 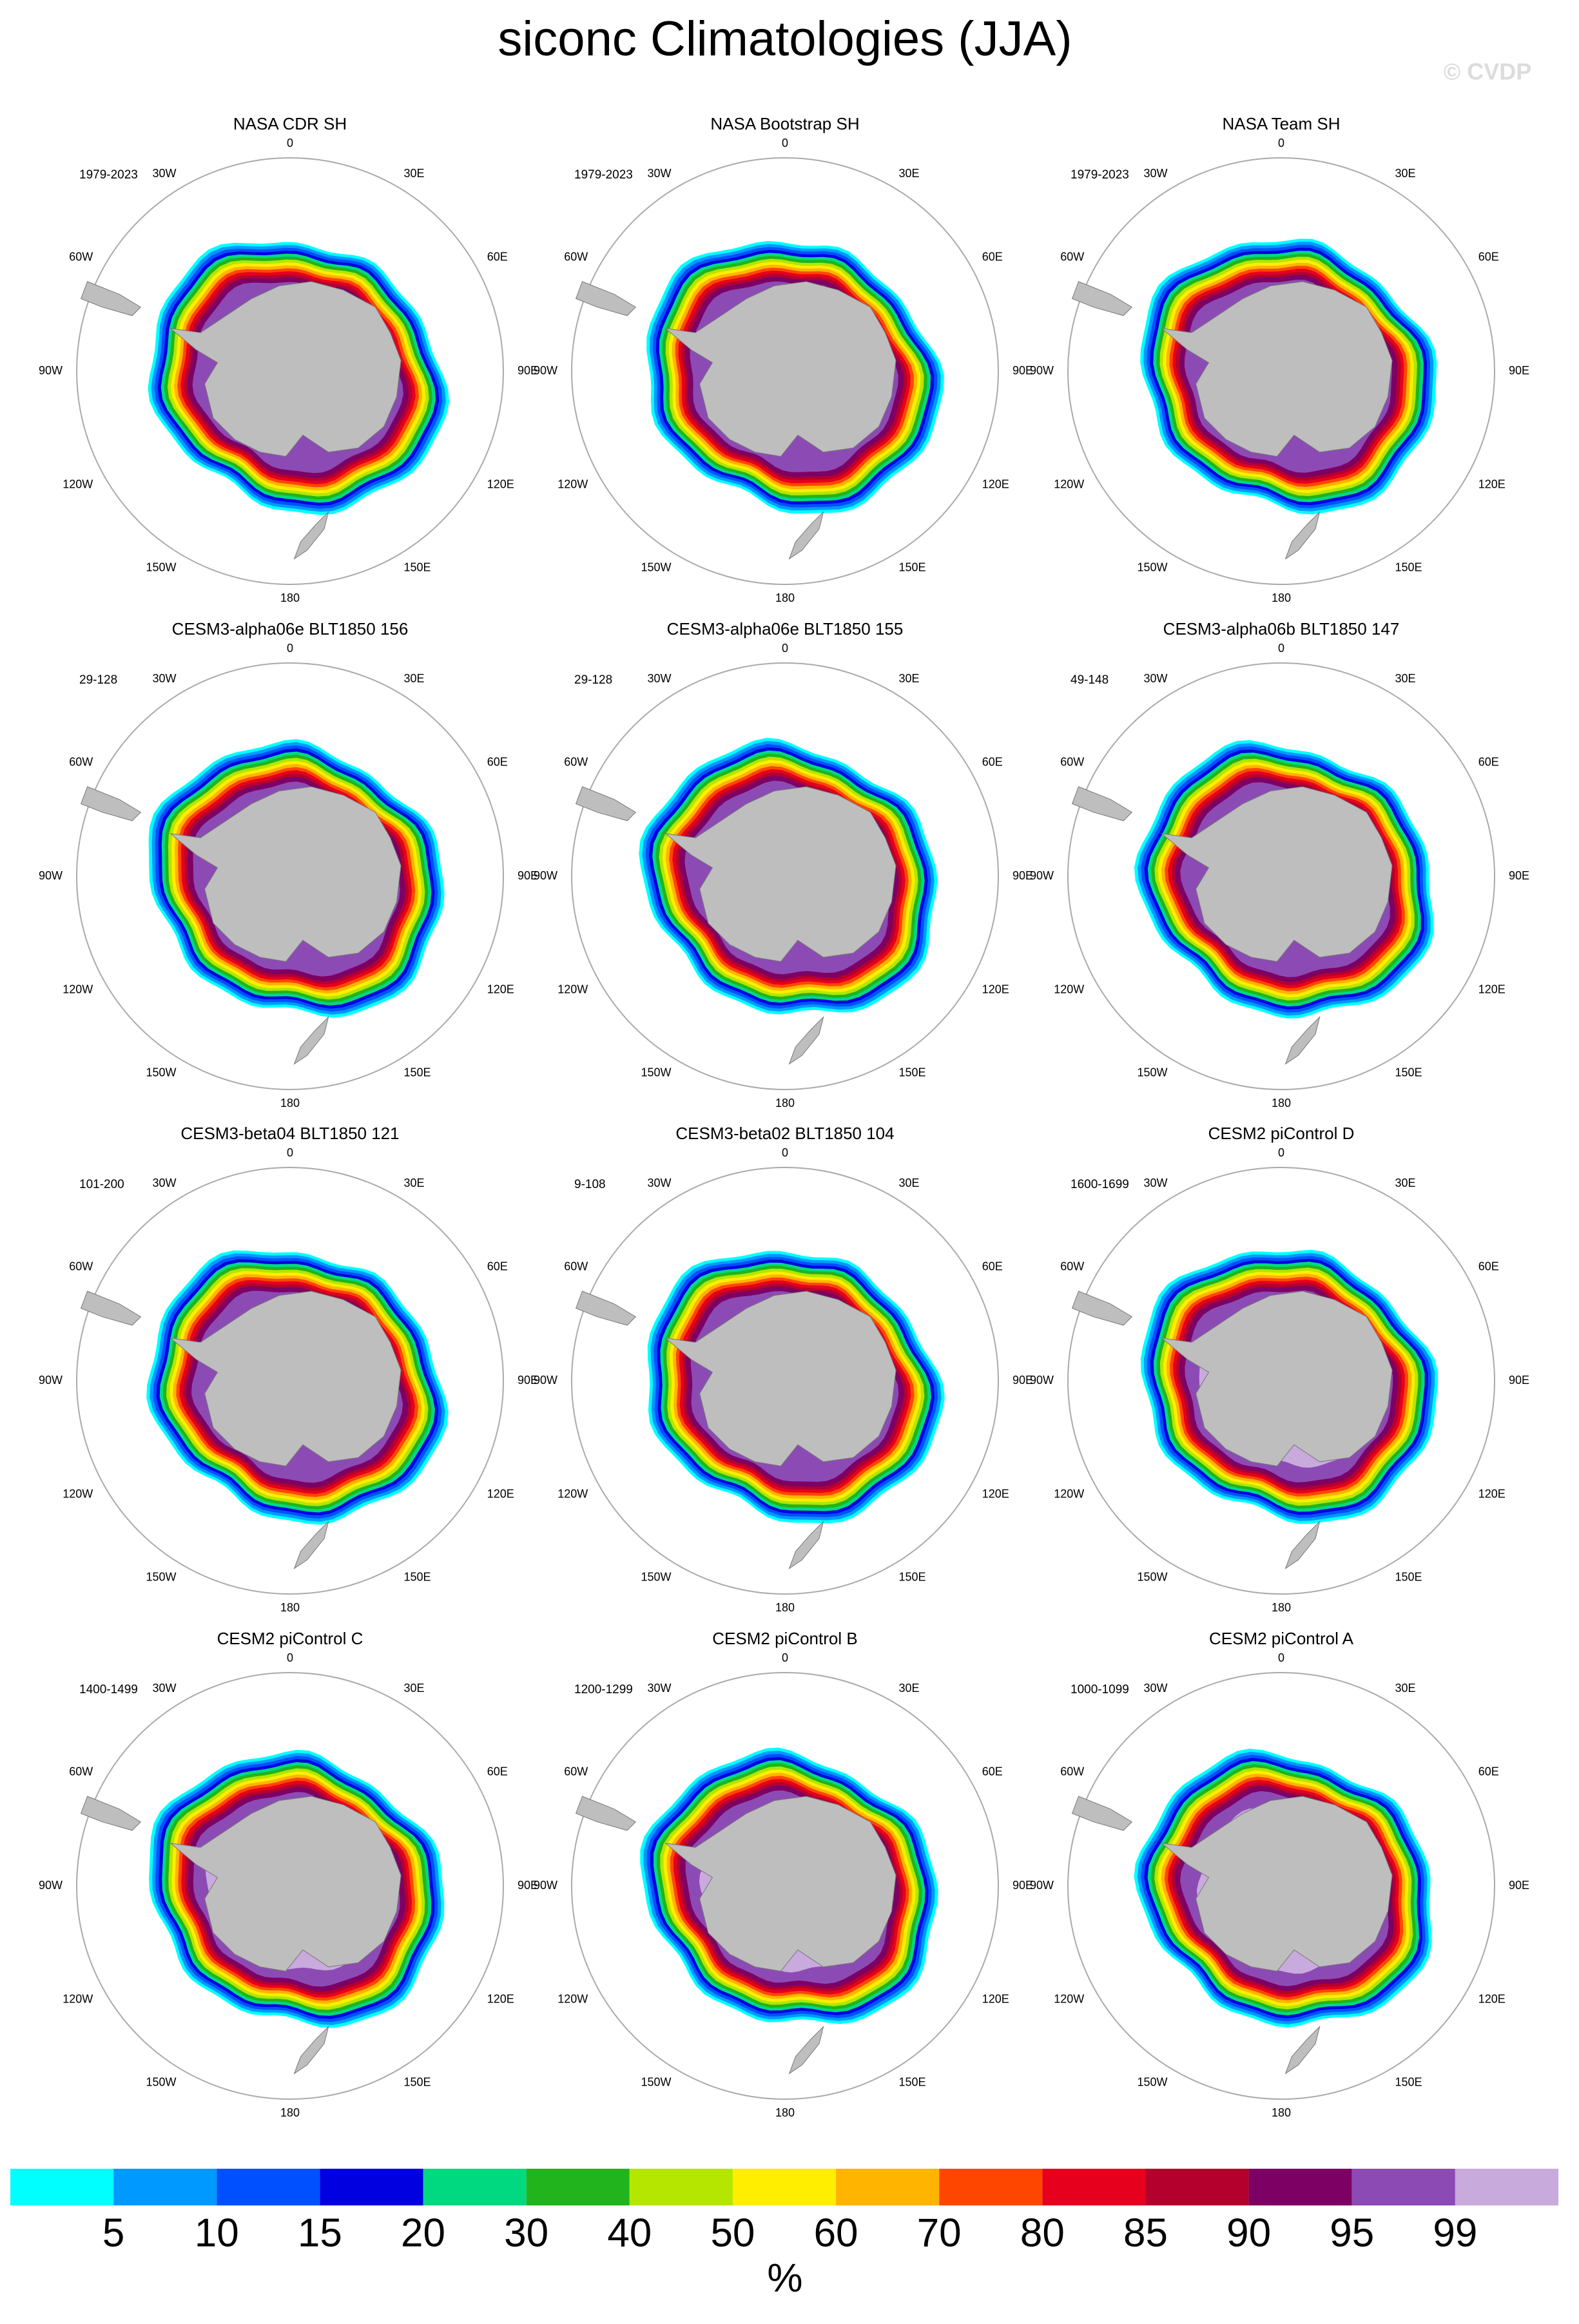 What do you see at coordinates (939, 2233) in the screenshot?
I see `colorbar-label: 70` at bounding box center [939, 2233].